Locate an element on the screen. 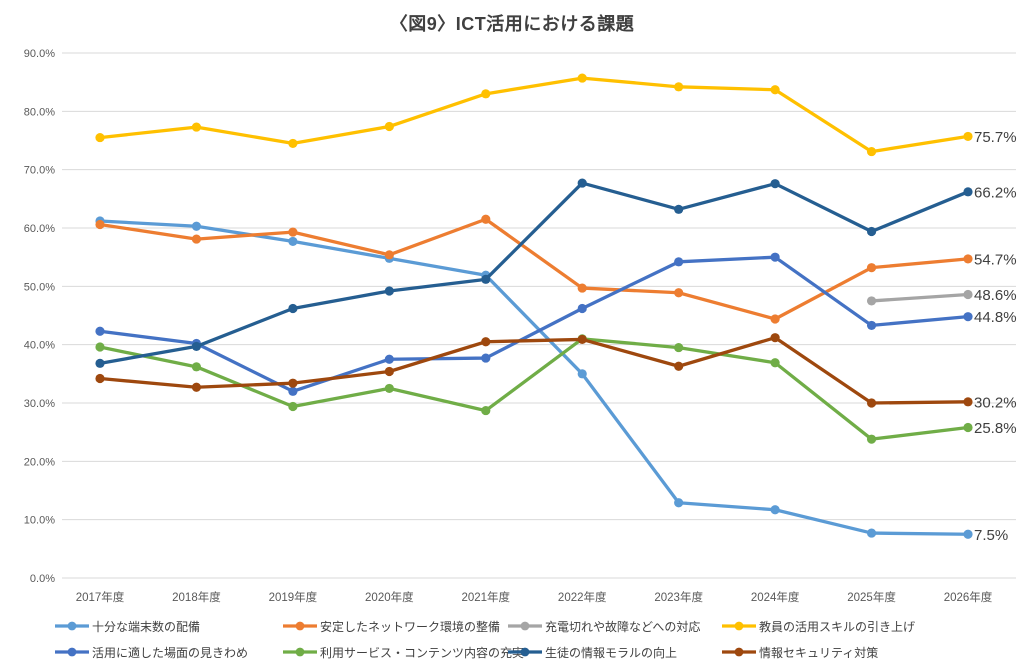 The width and height of the screenshot is (1024, 668). series-end-label: 7.5% is located at coordinates (991, 535).